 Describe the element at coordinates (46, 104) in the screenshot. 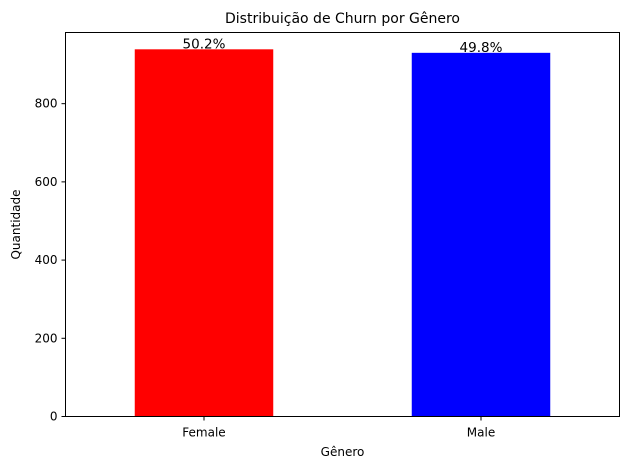

I see `y-tick-label: 800` at that location.